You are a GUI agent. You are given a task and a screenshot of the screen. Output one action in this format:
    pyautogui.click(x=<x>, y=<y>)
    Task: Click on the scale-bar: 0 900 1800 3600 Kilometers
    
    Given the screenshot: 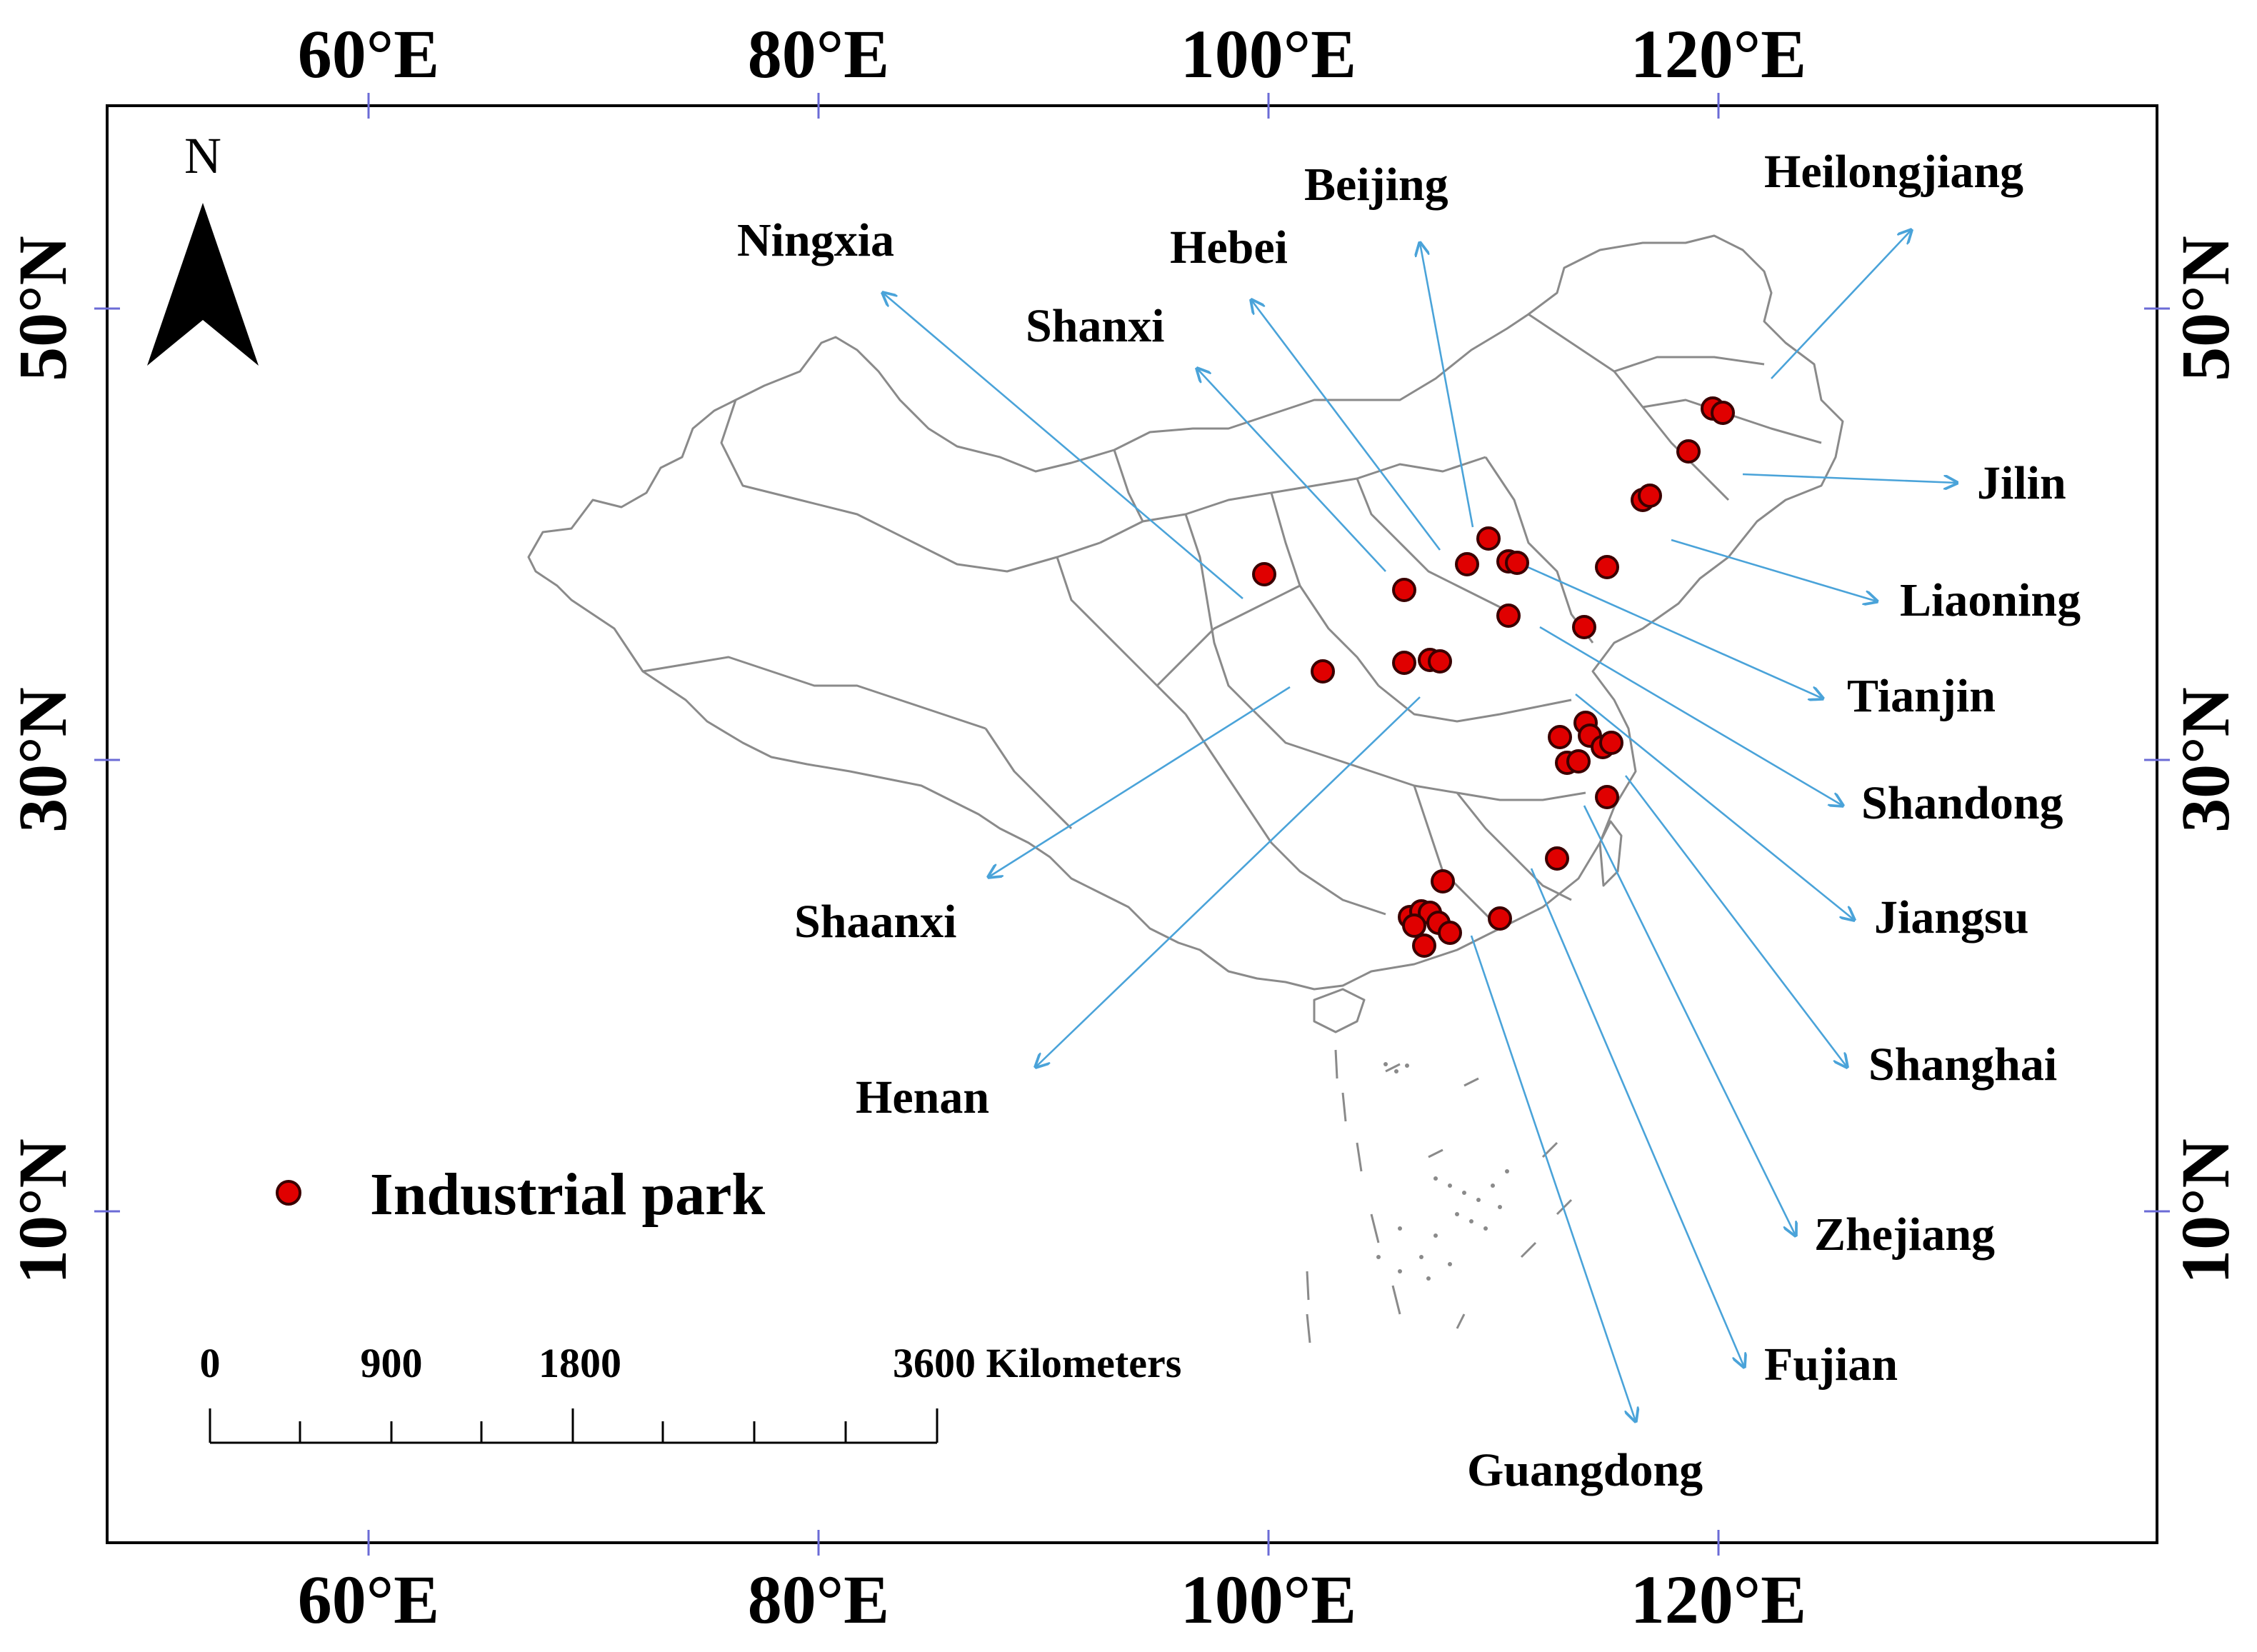 What is the action you would take?
    pyautogui.click(x=690, y=1392)
    